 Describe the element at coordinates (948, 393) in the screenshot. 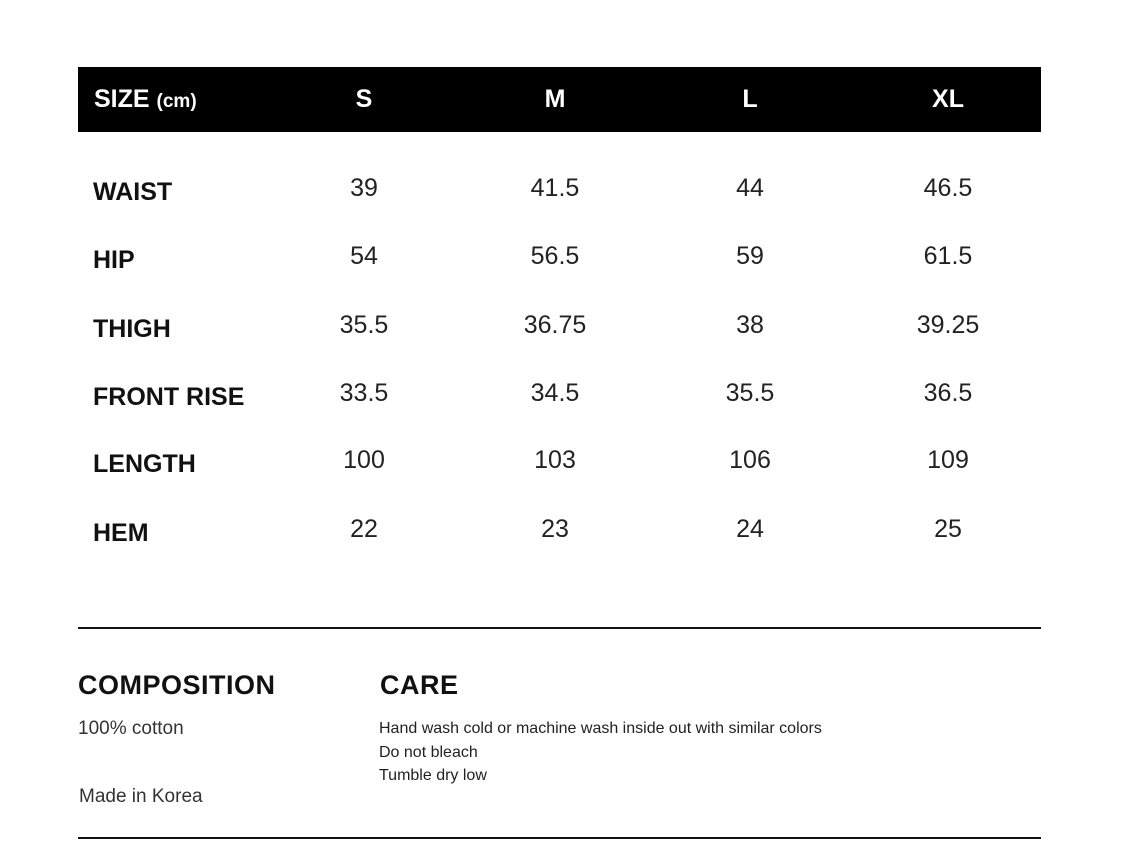

I see `cell-value: 36.5` at that location.